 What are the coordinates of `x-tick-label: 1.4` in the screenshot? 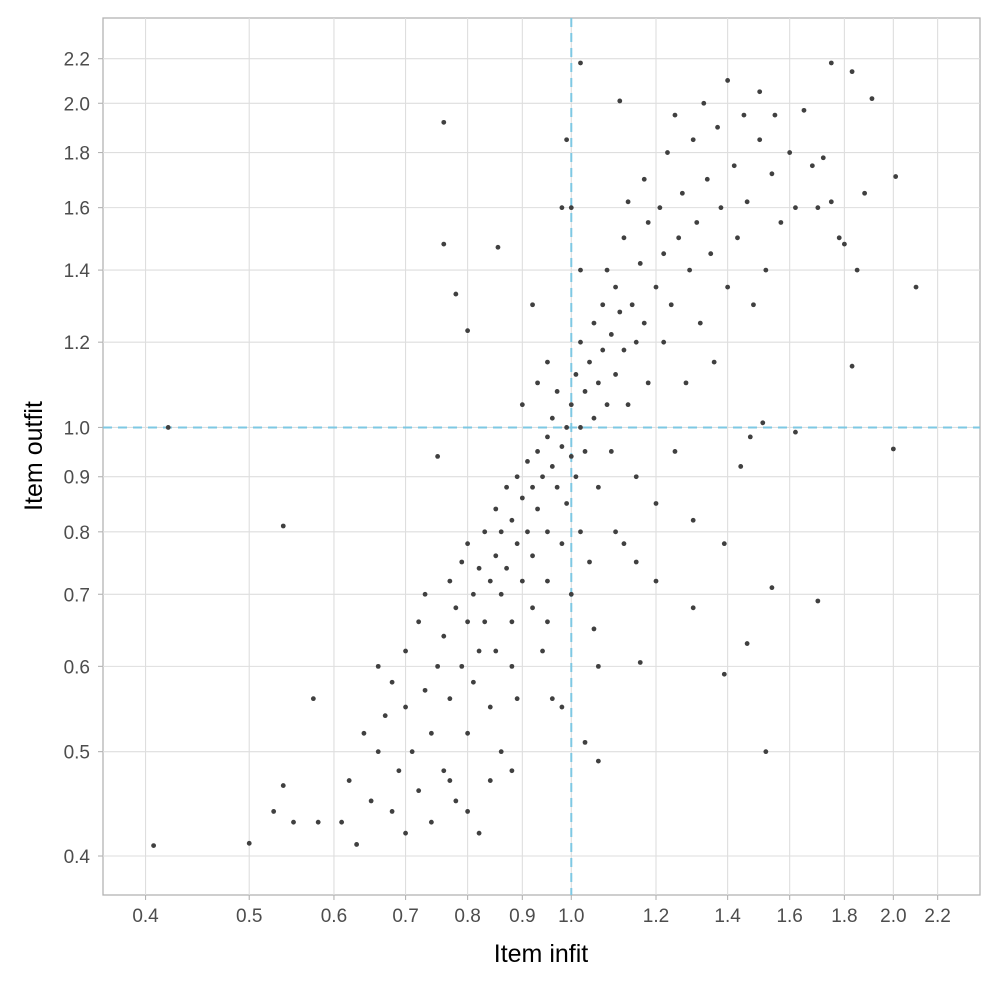 It's located at (727, 916).